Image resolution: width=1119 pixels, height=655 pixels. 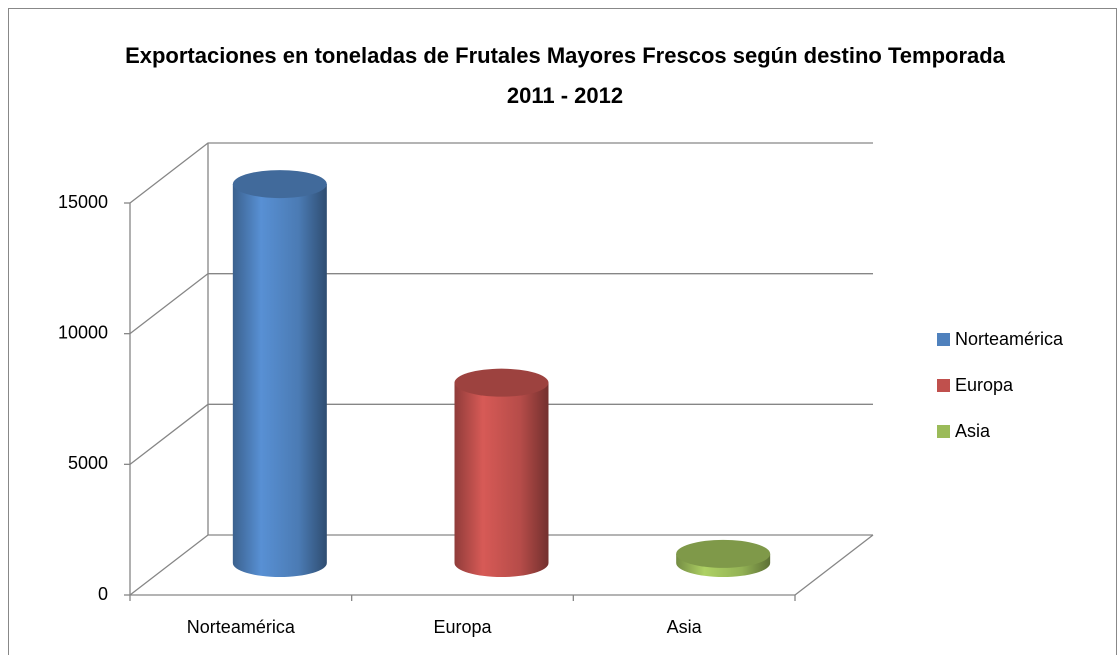 What do you see at coordinates (241, 627) in the screenshot?
I see `x-tick-label: Norteamérica` at bounding box center [241, 627].